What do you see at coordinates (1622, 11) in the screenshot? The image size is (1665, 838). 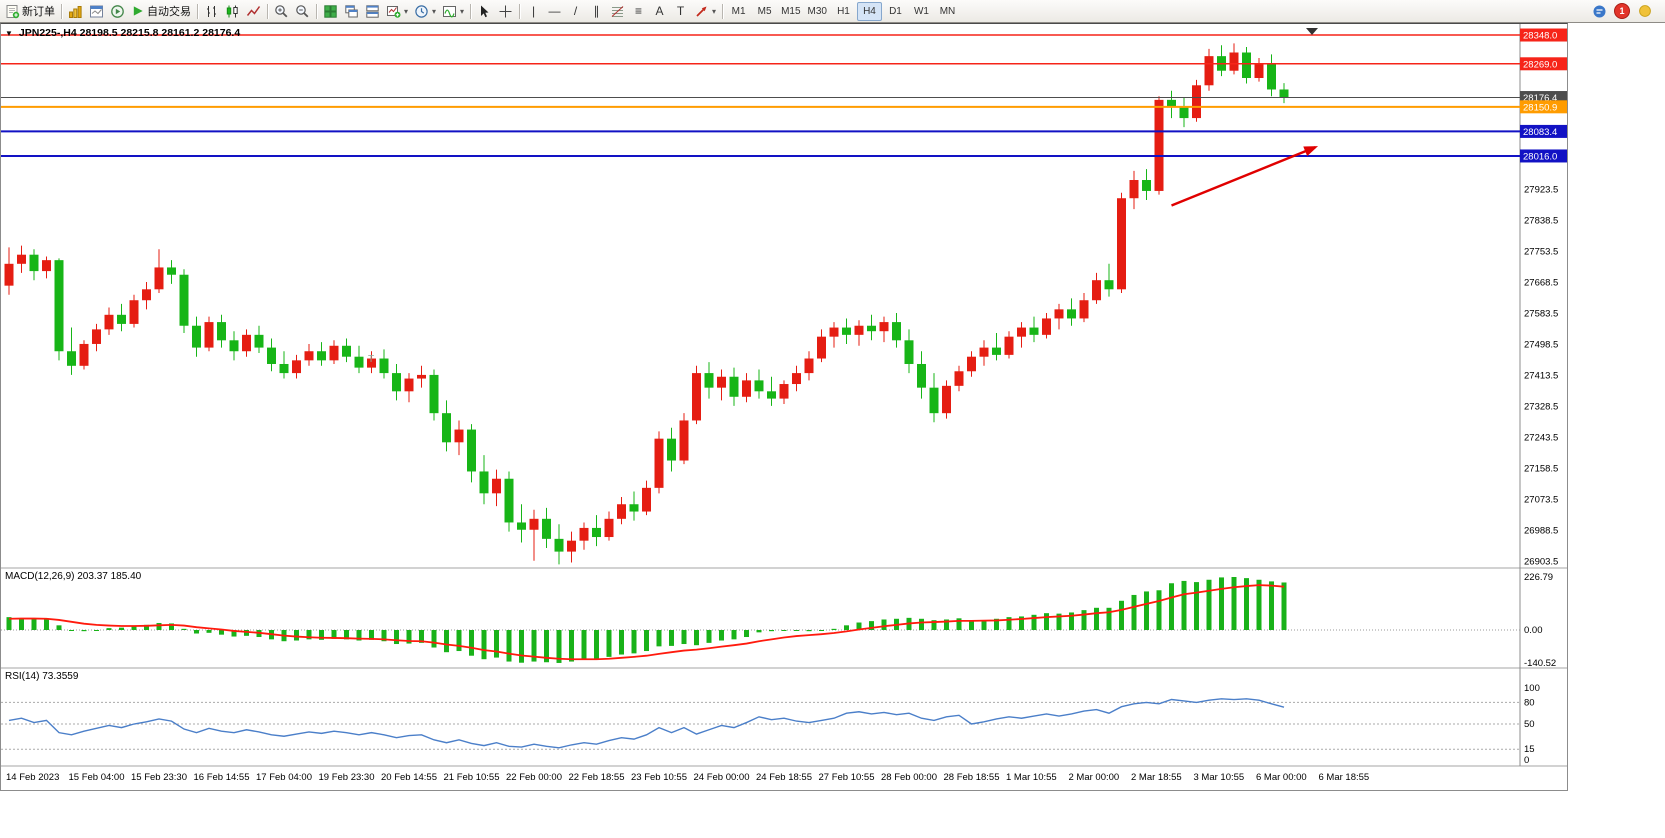 I see `notification-badge: 1` at bounding box center [1622, 11].